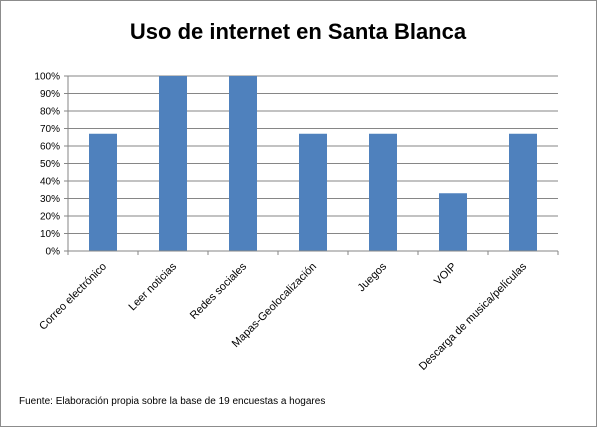 This screenshot has width=597, height=427. I want to click on x-category-label: Redes sociales, so click(219, 291).